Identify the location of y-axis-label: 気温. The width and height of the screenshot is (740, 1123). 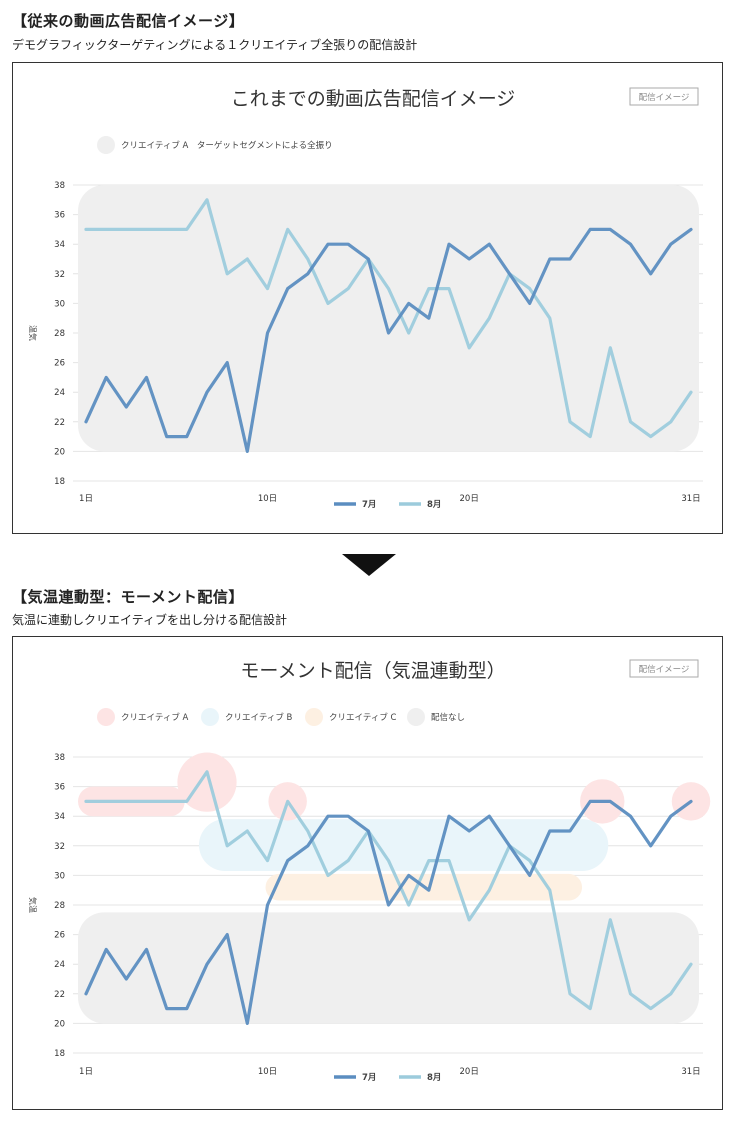
(33, 905).